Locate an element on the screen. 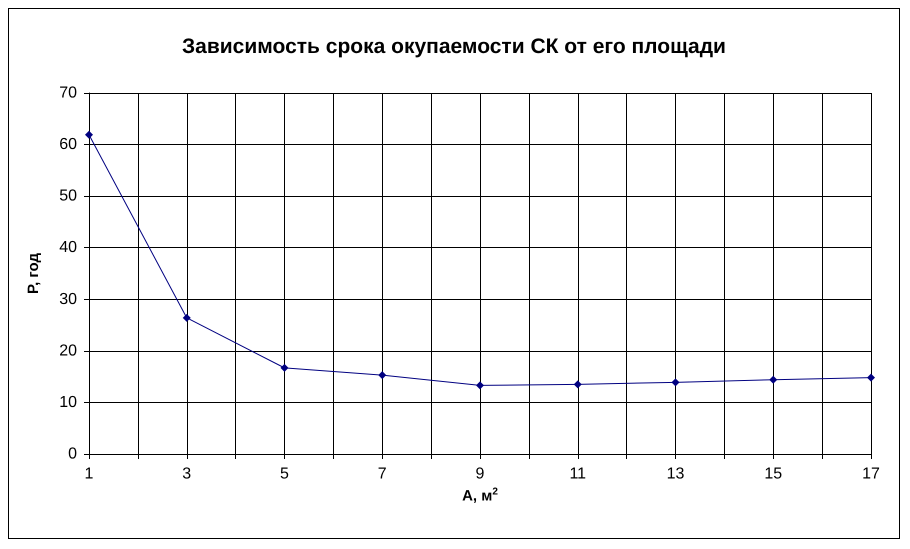 The width and height of the screenshot is (910, 549). y-tick-label: 60 is located at coordinates (68, 145).